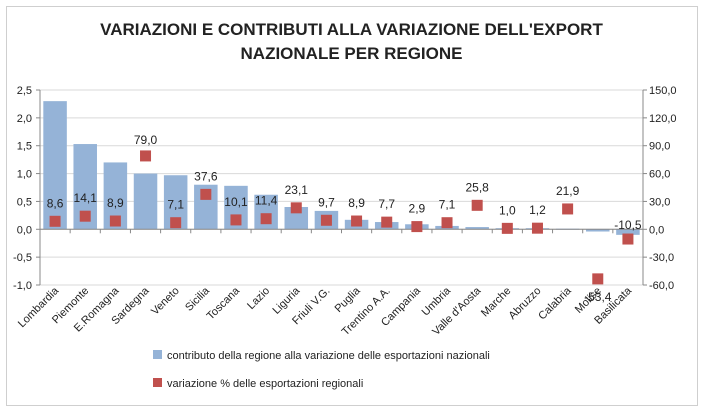  I want to click on right-tick-label: 90,0, so click(659, 147).